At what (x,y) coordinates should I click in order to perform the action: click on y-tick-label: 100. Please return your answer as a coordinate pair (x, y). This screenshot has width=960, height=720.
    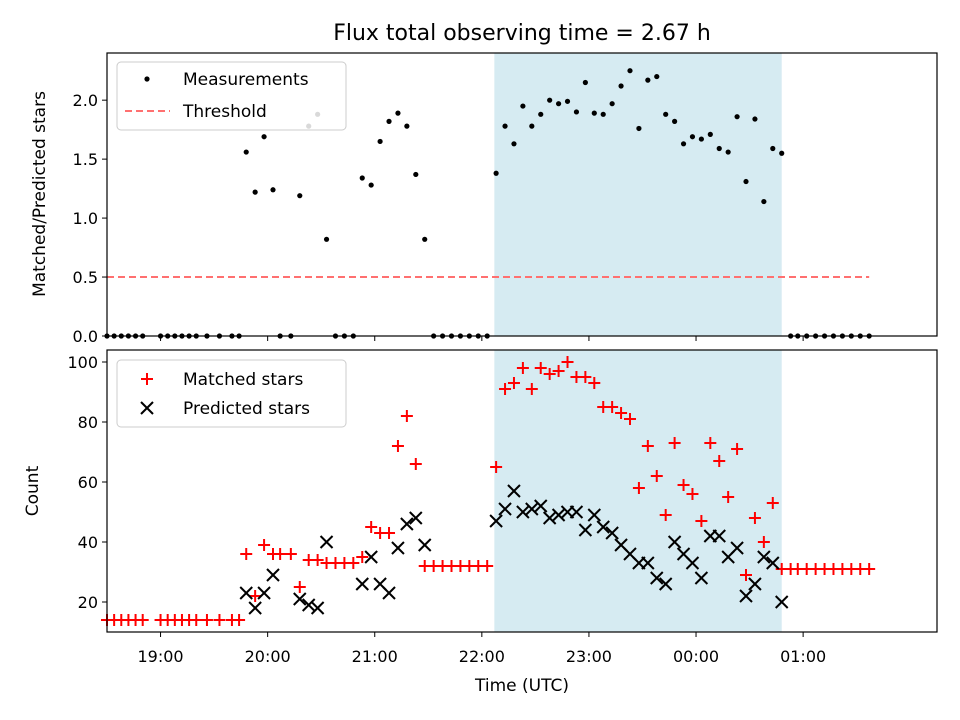
    Looking at the image, I should click on (82, 362).